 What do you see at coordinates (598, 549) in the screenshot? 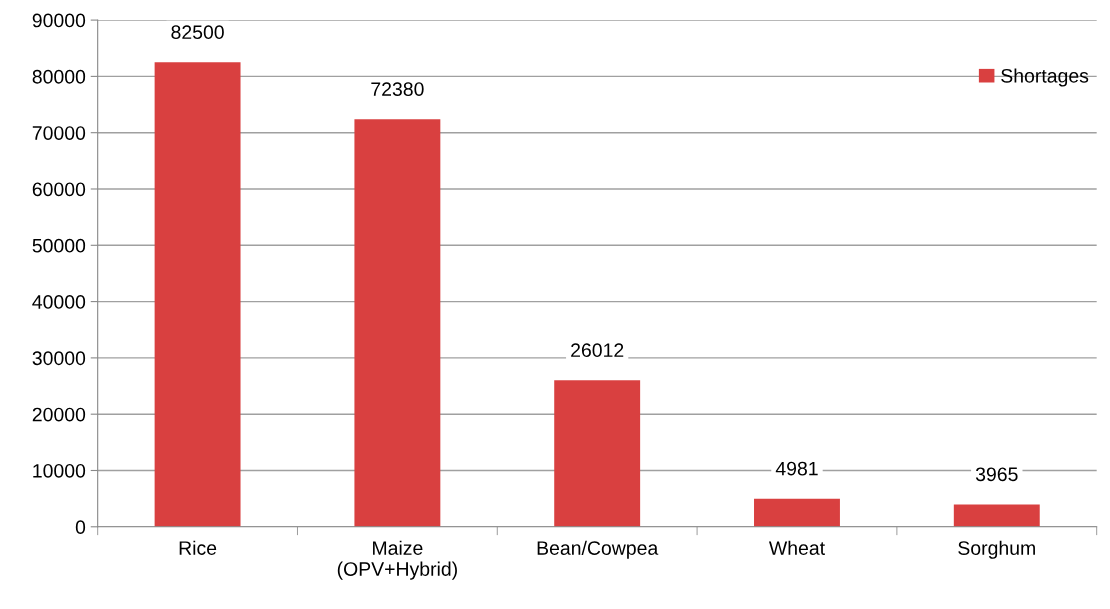
I see `x-tick-label: Bean/Cowpea` at bounding box center [598, 549].